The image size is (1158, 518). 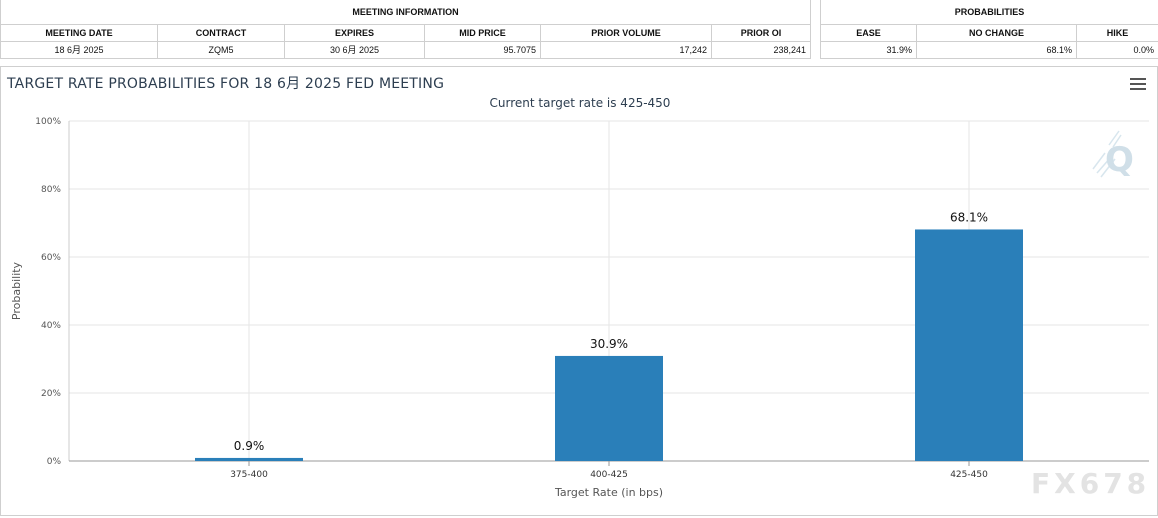 I want to click on col-header-meeting-date: MEETING DATE, so click(x=79, y=32).